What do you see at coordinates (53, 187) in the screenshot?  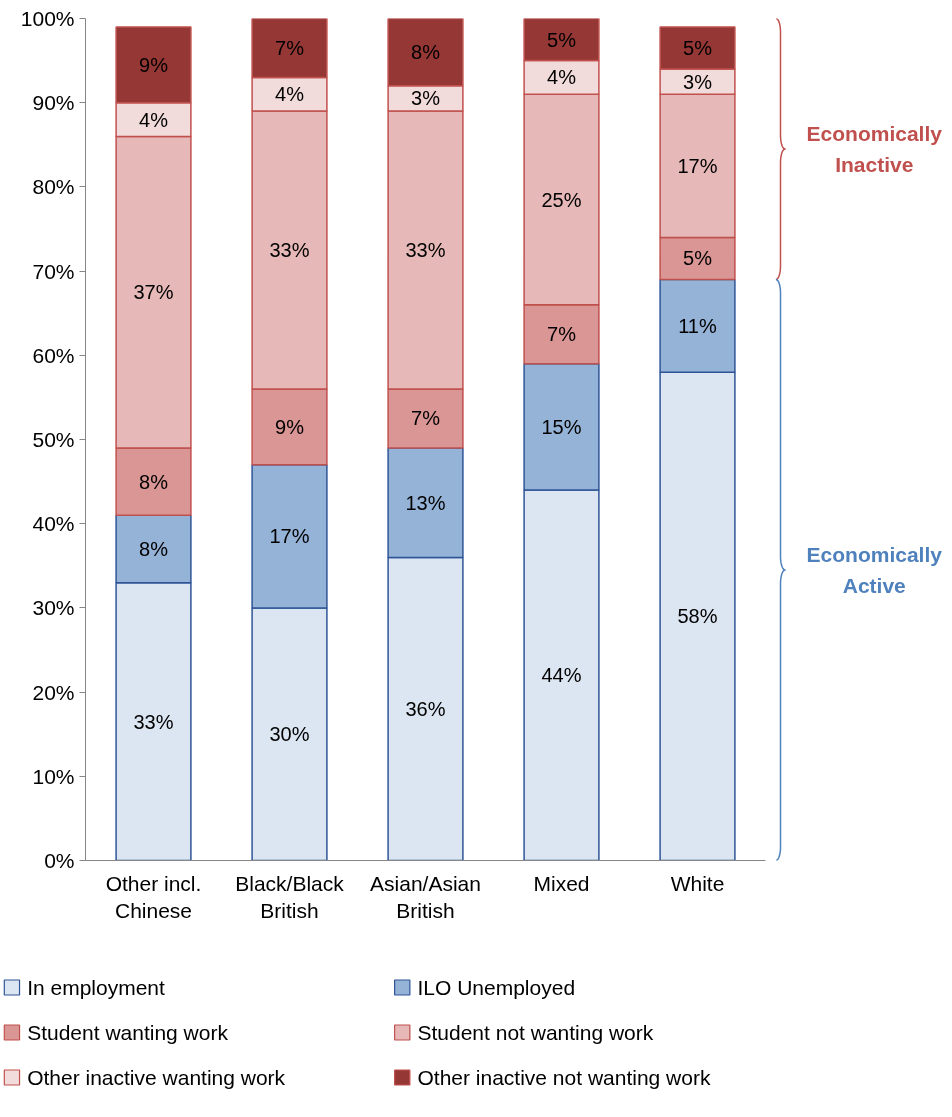 I see `y-tick-label: 80%` at bounding box center [53, 187].